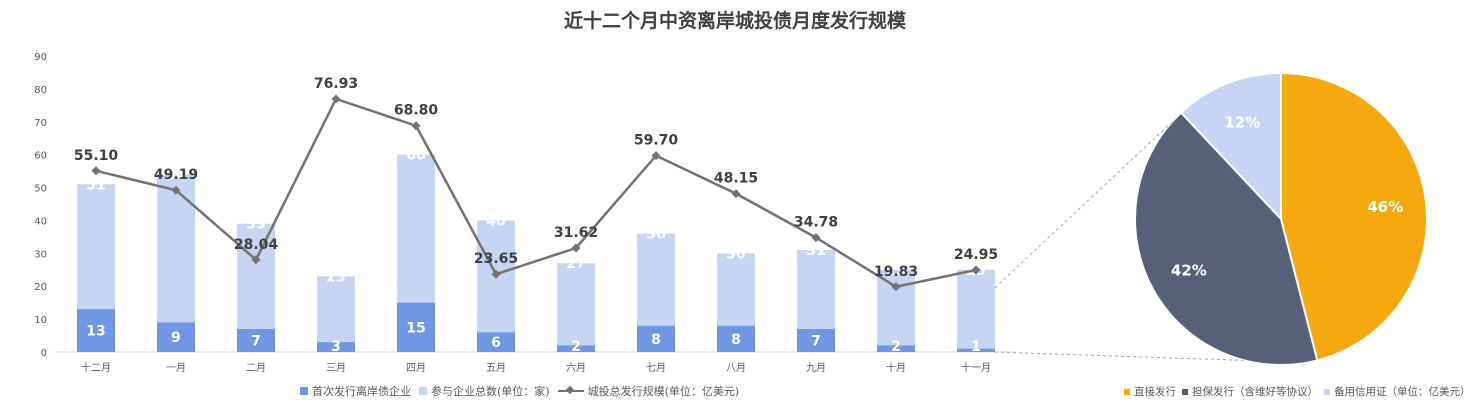 The image size is (1470, 412). Describe the element at coordinates (361, 391) in the screenshot. I see `legend-label-first-issue: 首次发行离岸债企业` at that location.